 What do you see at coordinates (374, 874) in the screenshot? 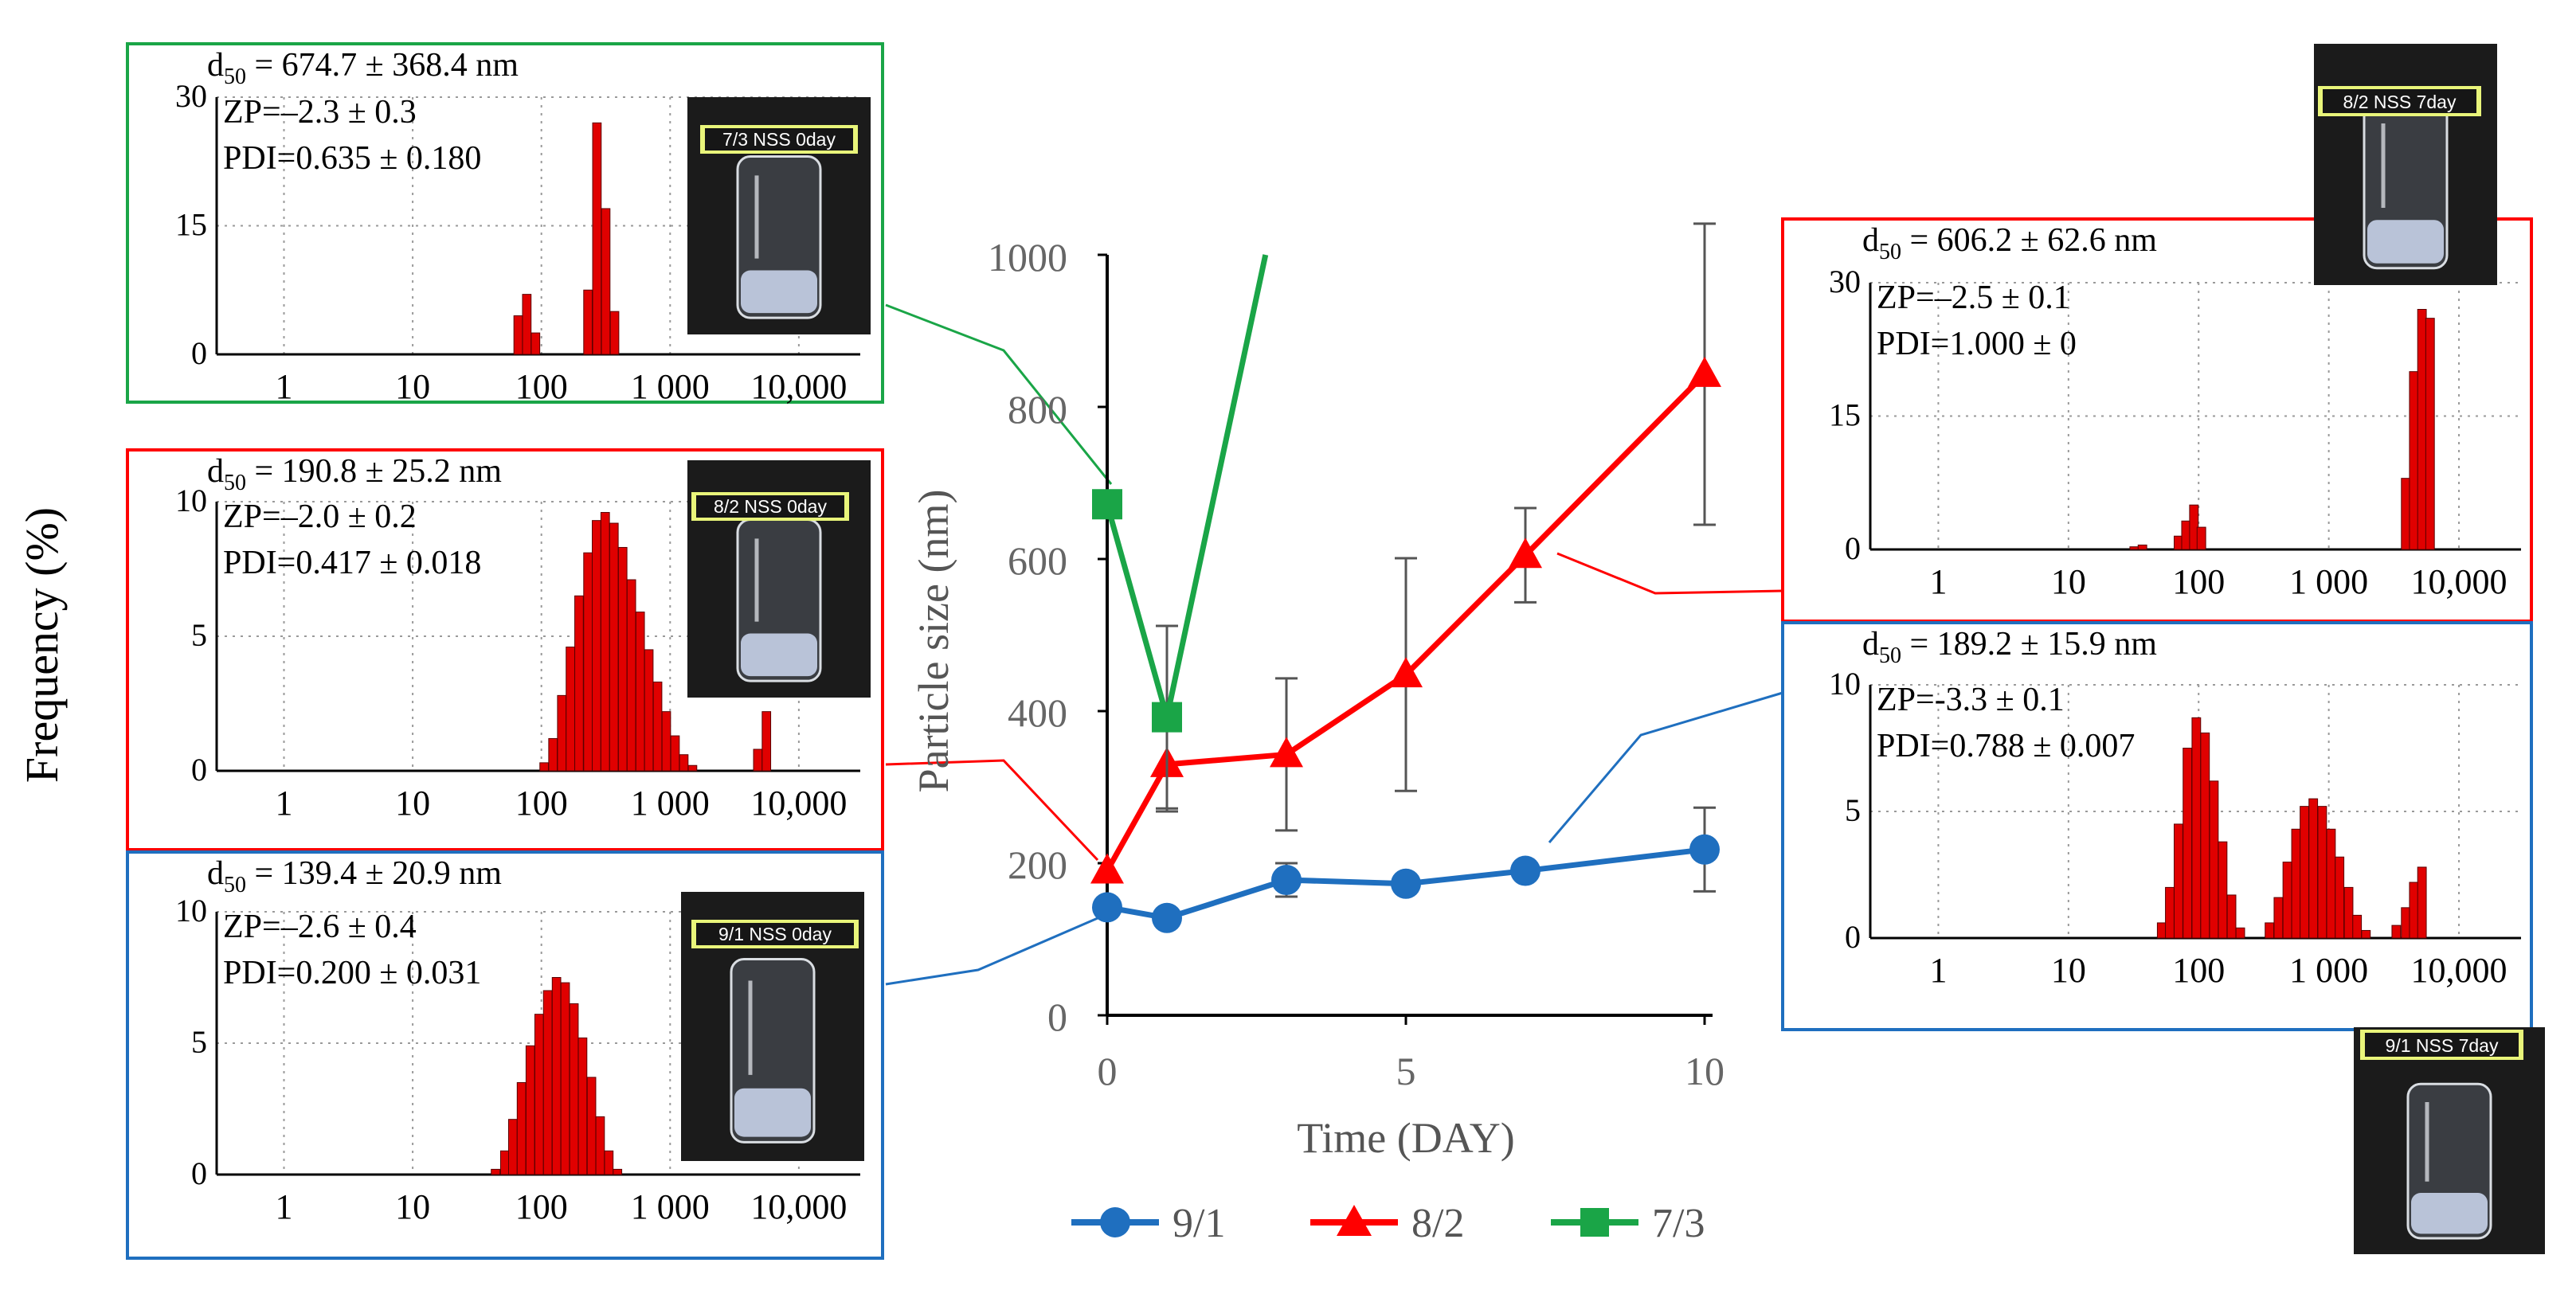
I see `d50-value: = 139.4 ± 20.9 nm` at bounding box center [374, 874].